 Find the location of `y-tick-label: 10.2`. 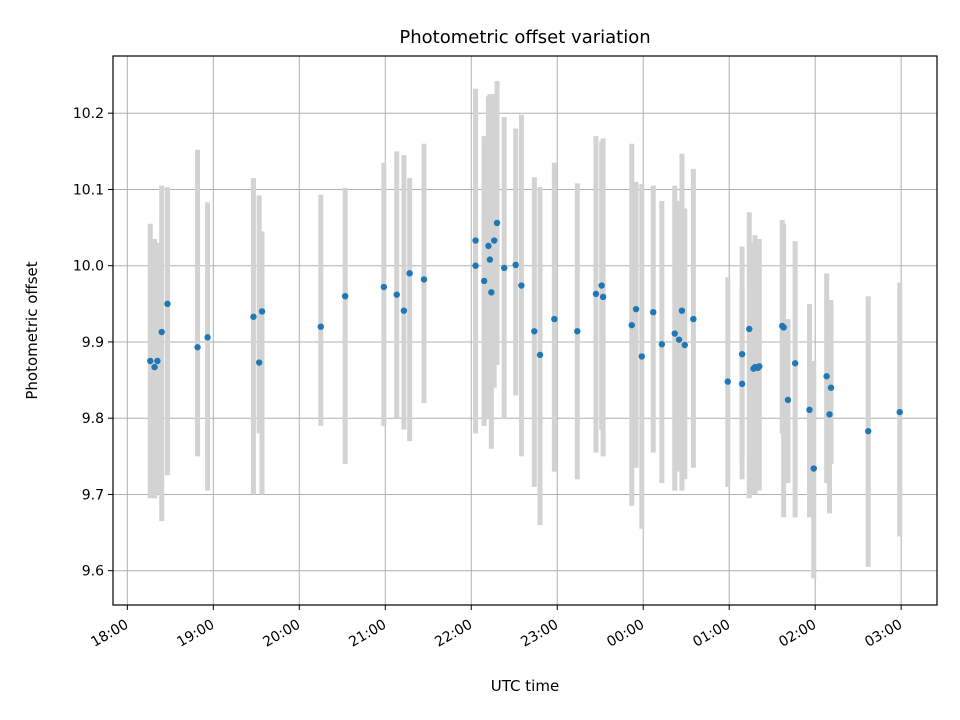

y-tick-label: 10.2 is located at coordinates (88, 114).